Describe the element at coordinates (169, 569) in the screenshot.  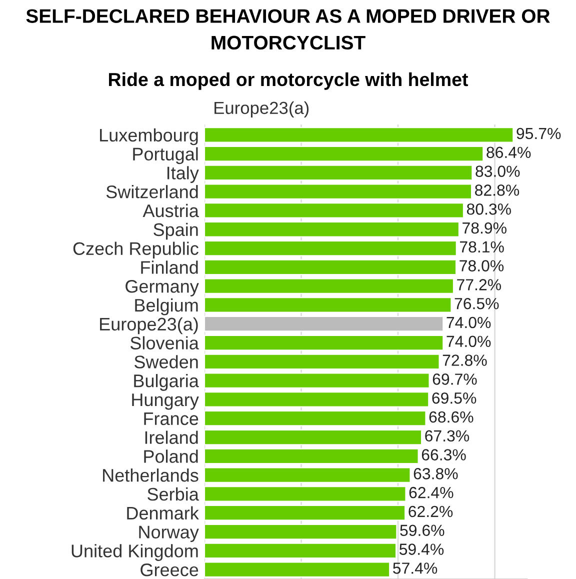
I see `y-tick-label: Greece` at that location.